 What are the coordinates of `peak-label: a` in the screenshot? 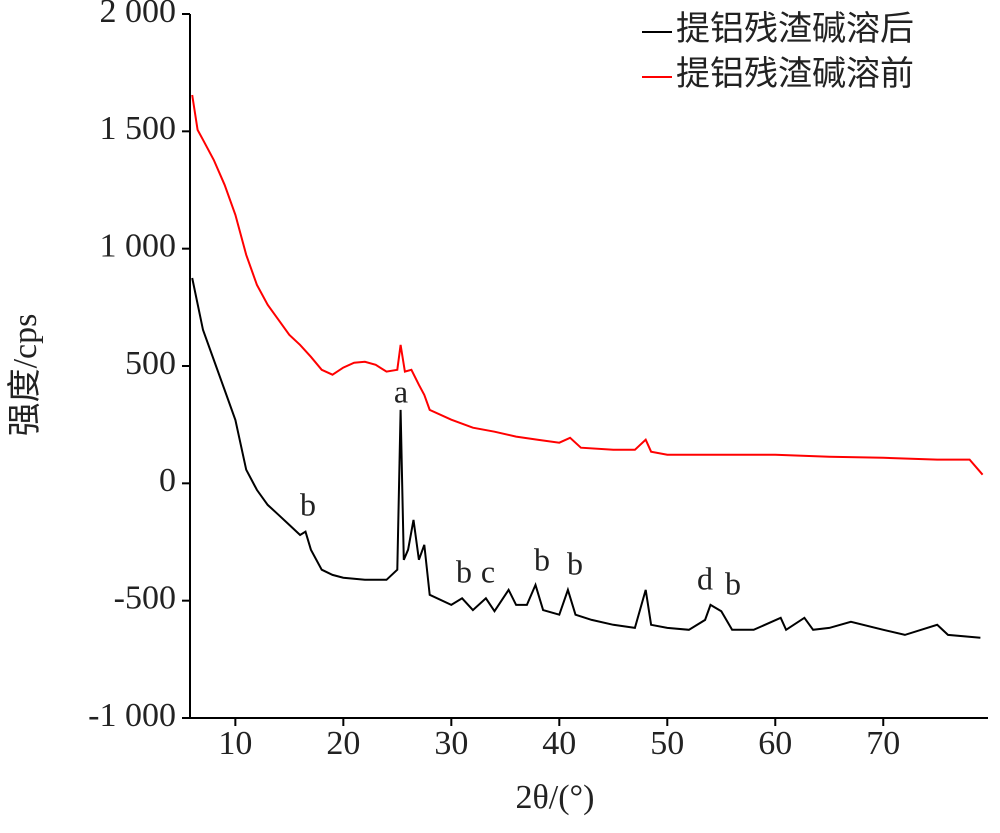 It's located at (401, 391).